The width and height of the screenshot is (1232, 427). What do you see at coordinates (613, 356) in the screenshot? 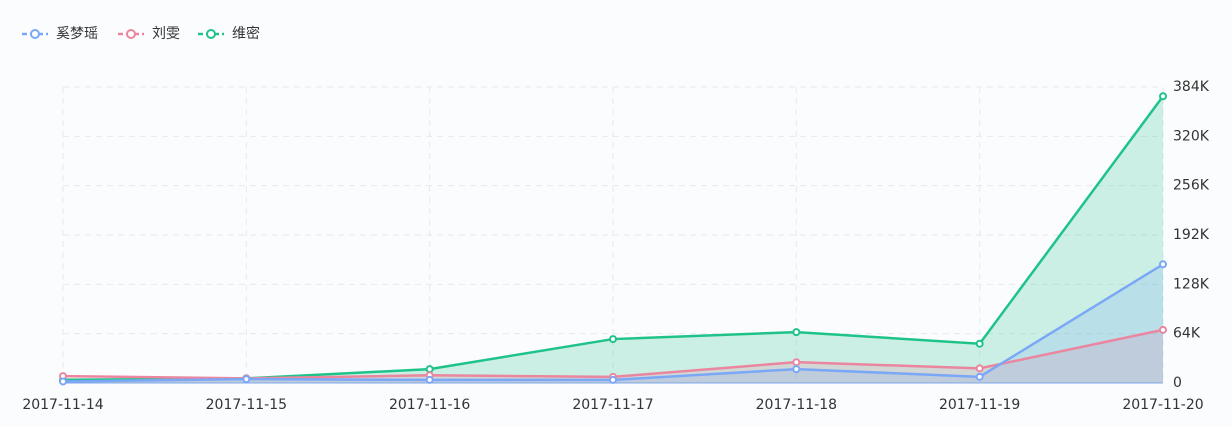
I see `series-area` at bounding box center [613, 356].